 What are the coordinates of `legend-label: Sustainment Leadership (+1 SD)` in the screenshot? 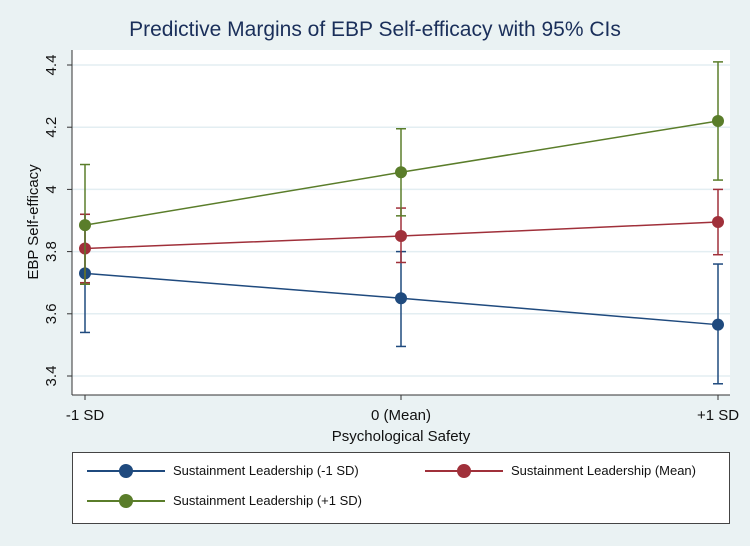 It's located at (267, 500).